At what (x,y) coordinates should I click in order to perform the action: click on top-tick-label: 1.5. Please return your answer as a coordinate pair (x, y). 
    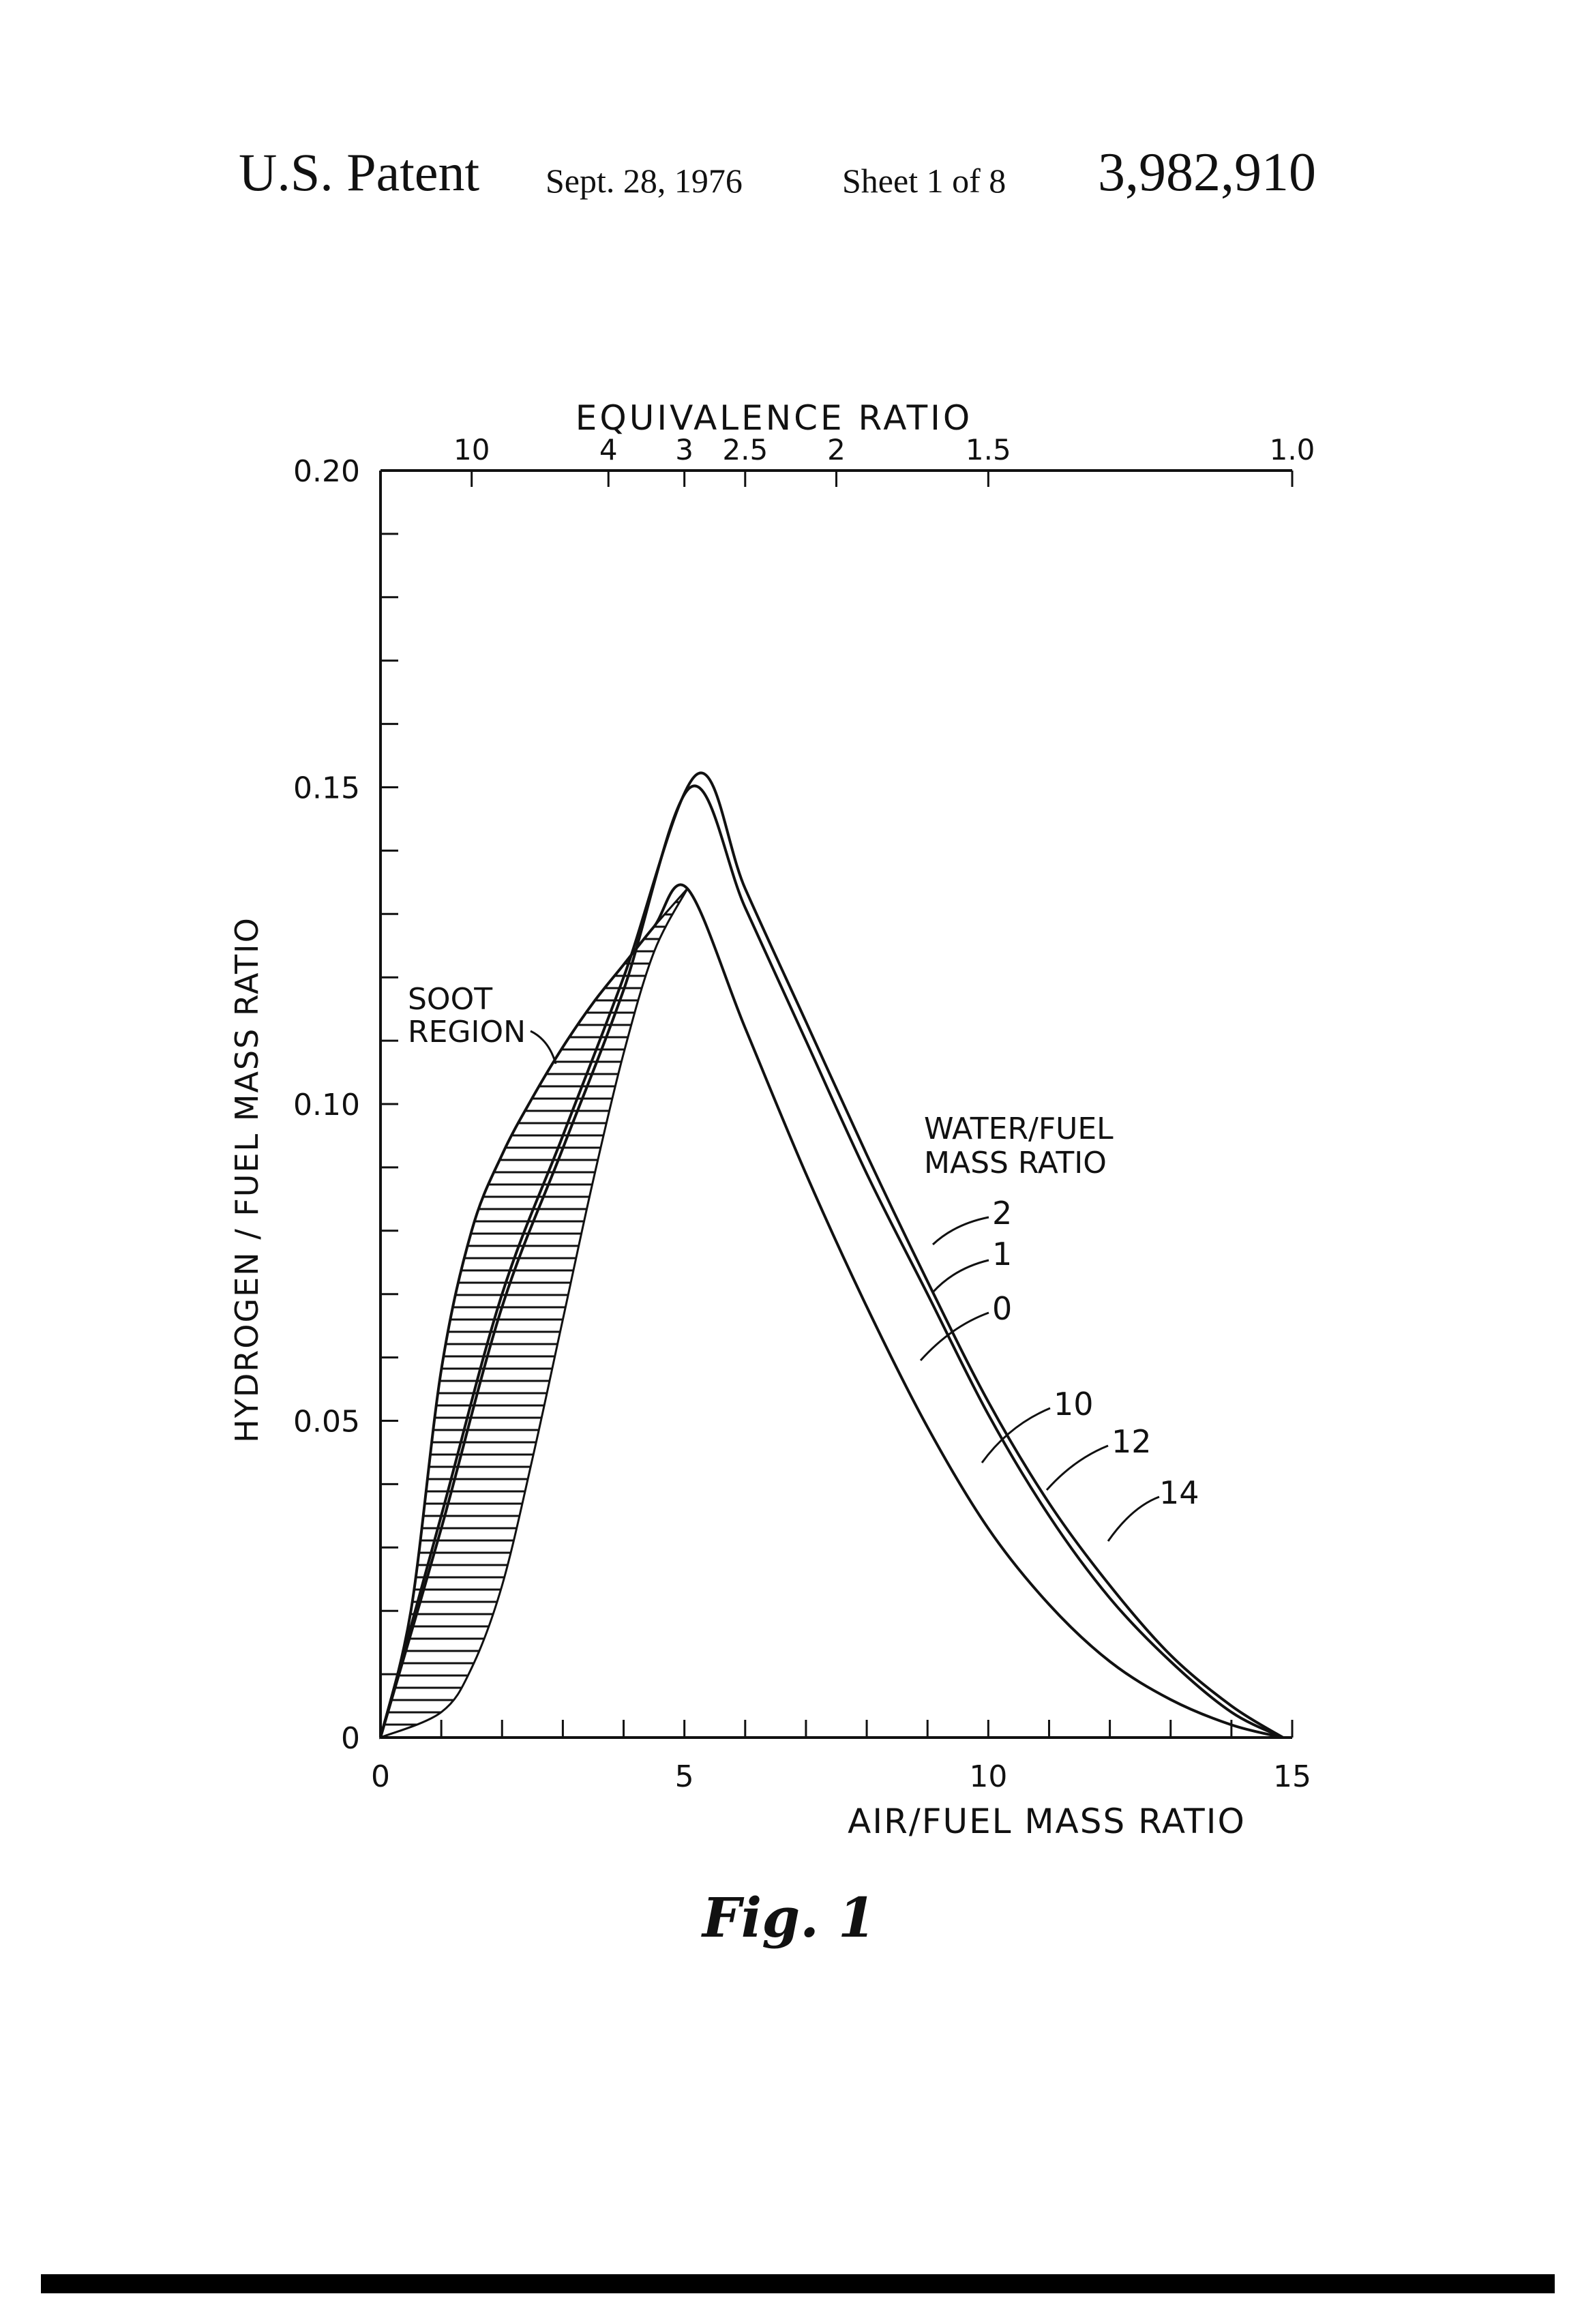
    Looking at the image, I should click on (988, 449).